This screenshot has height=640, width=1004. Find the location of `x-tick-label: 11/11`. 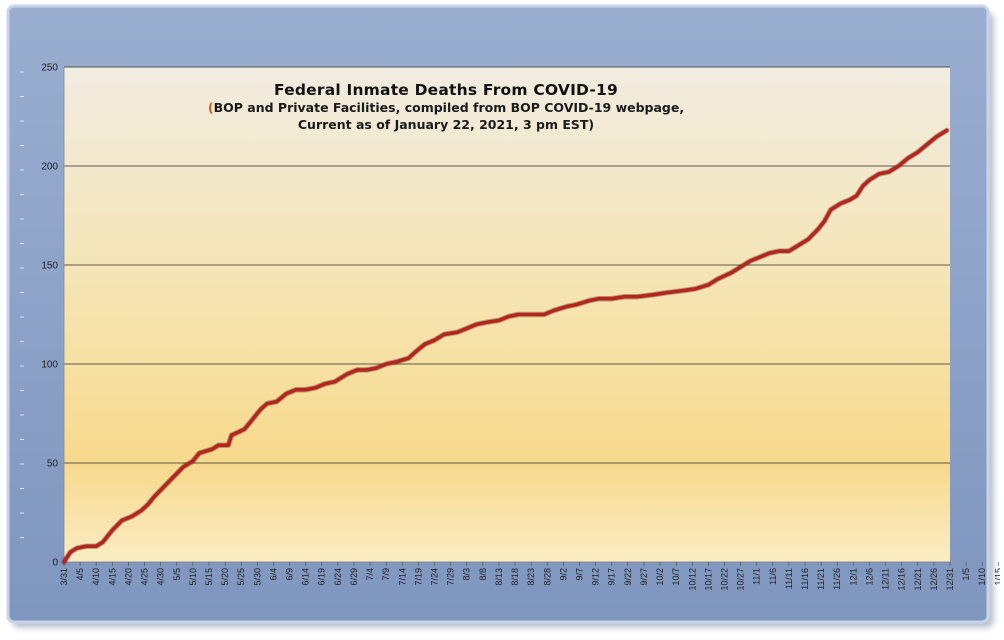

x-tick-label: 11/11 is located at coordinates (789, 578).